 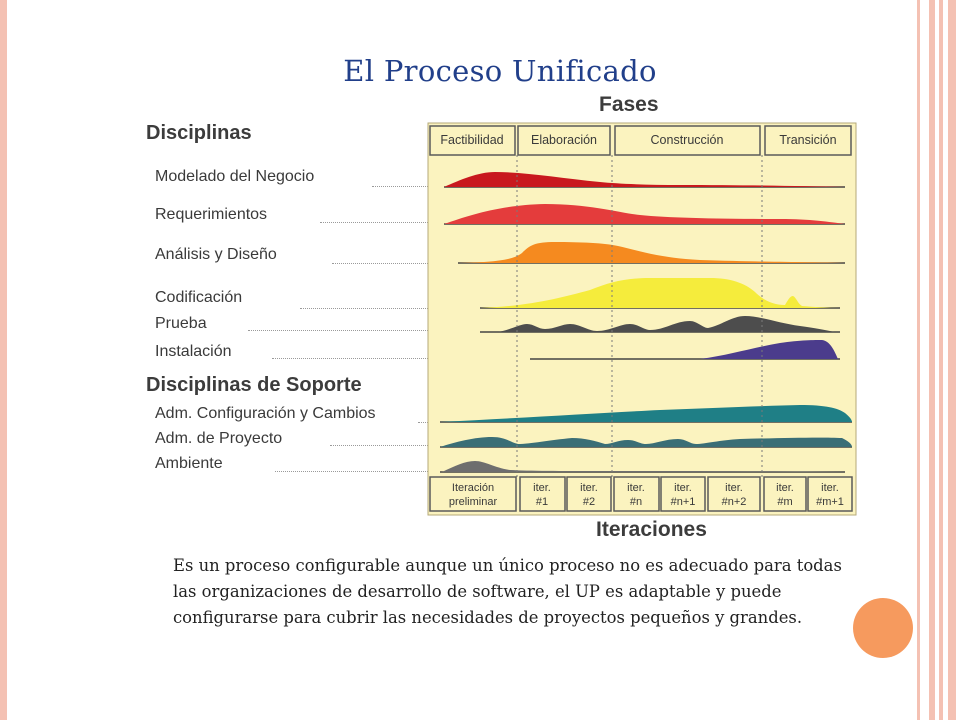 I want to click on support-disciplines-heading: Disciplinas de Soporte, so click(x=254, y=385).